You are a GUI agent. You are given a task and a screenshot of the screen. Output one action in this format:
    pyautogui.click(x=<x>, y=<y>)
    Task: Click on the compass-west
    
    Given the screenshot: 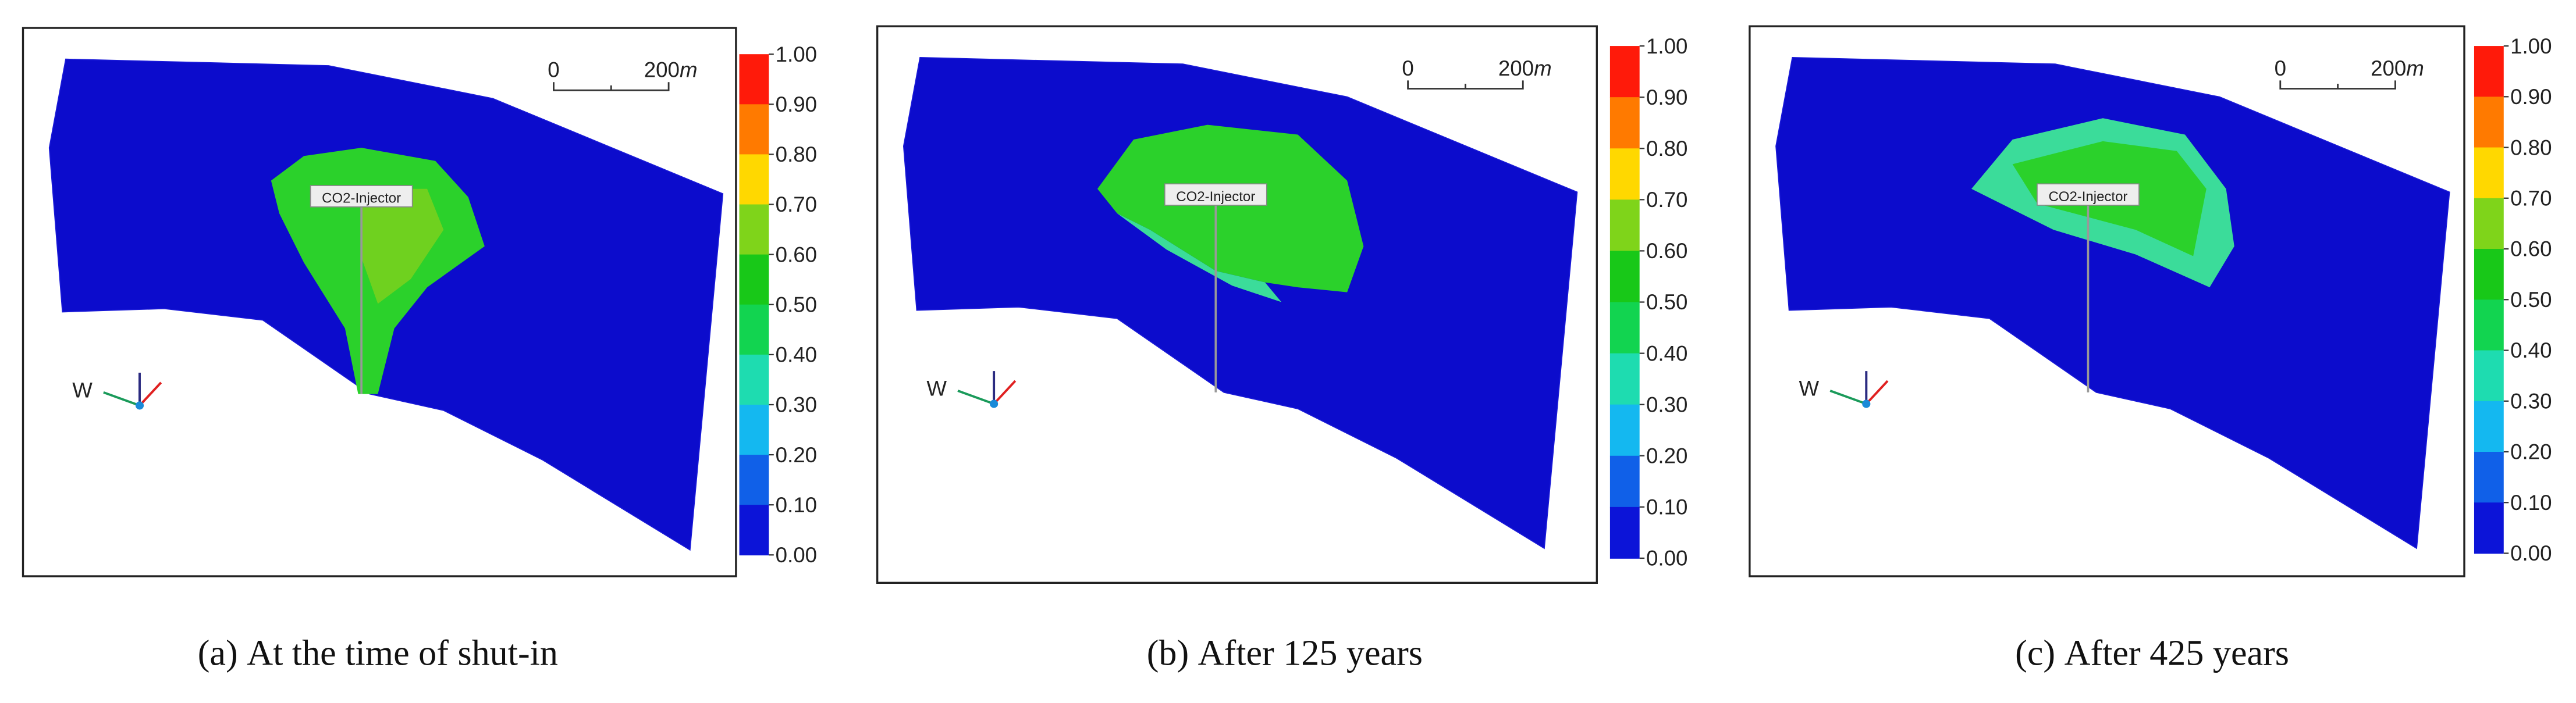 What is the action you would take?
    pyautogui.click(x=121, y=399)
    